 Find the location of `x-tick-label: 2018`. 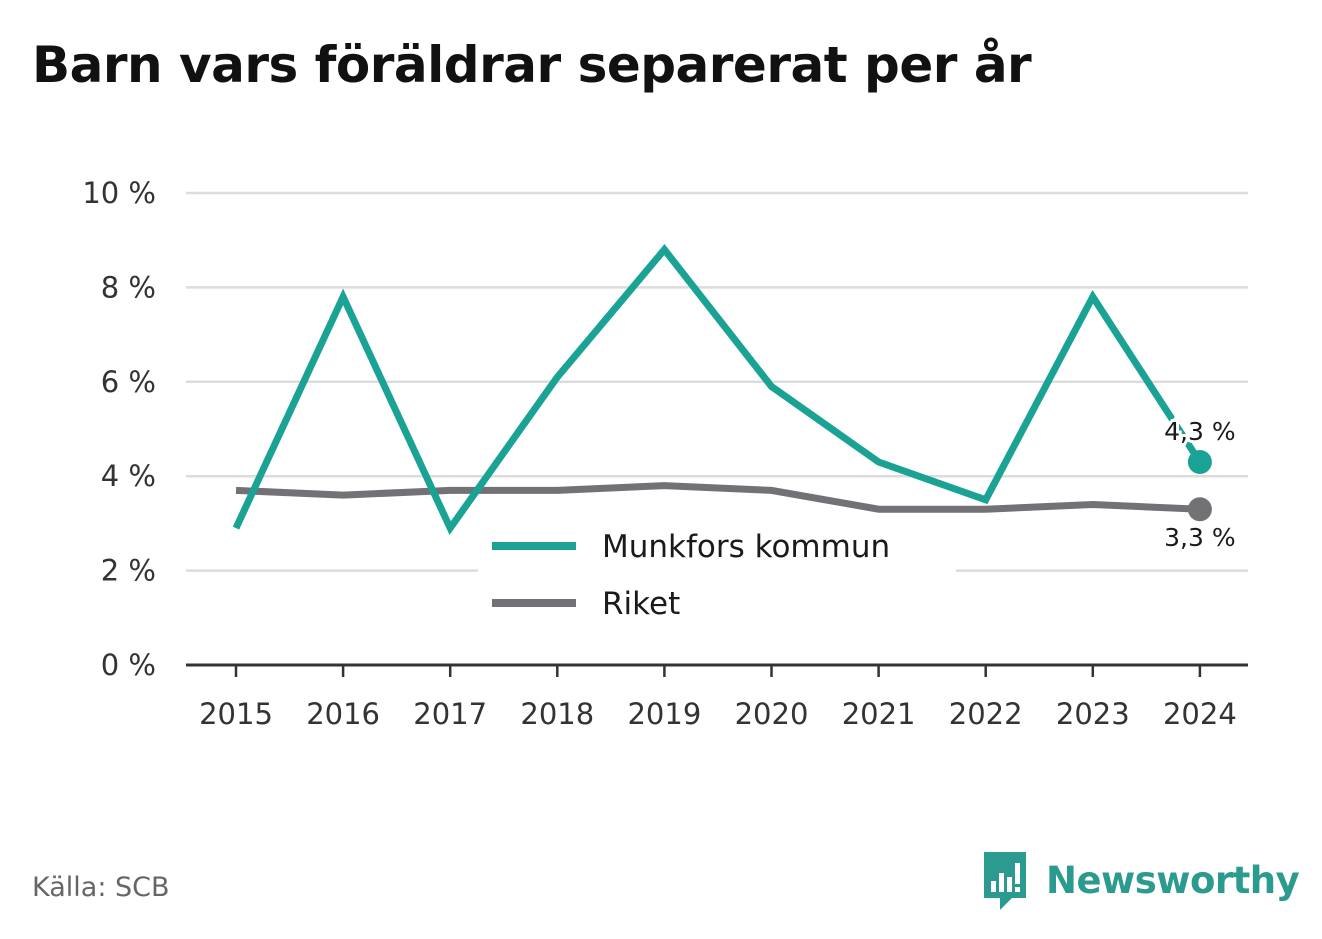

x-tick-label: 2018 is located at coordinates (557, 714).